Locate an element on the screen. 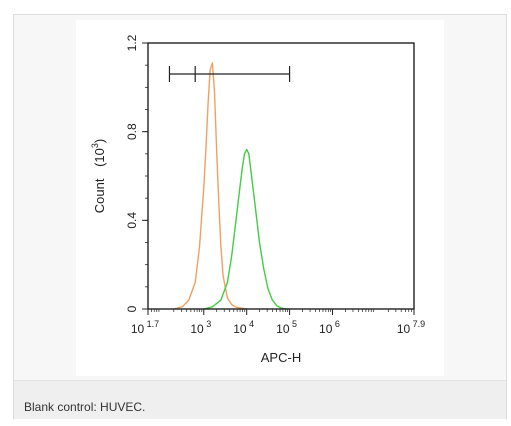 This screenshot has width=511, height=426. x-axis-label: APC-H is located at coordinates (281, 357).